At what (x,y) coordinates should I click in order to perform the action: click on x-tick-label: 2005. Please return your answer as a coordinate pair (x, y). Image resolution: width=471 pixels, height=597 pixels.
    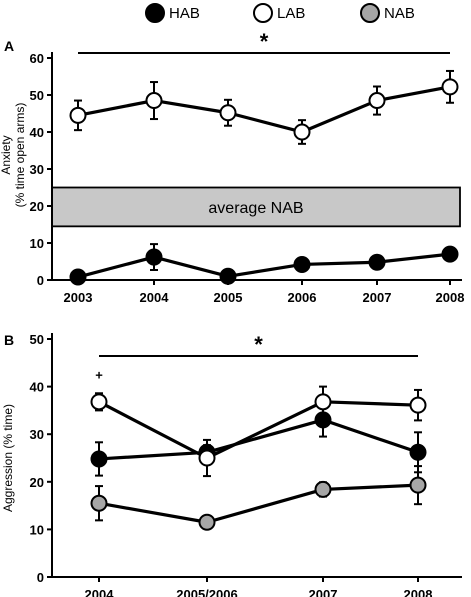
    Looking at the image, I should click on (228, 297).